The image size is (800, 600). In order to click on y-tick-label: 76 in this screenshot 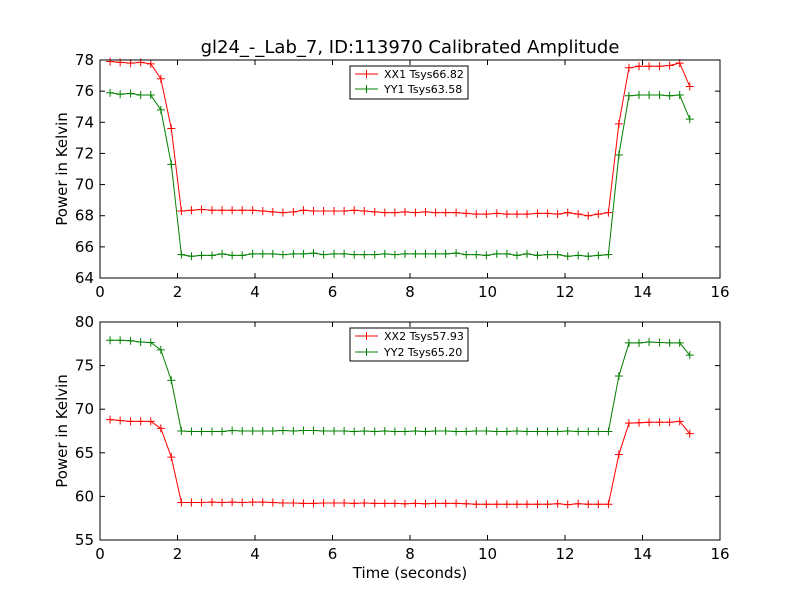, I will do `click(84, 91)`.